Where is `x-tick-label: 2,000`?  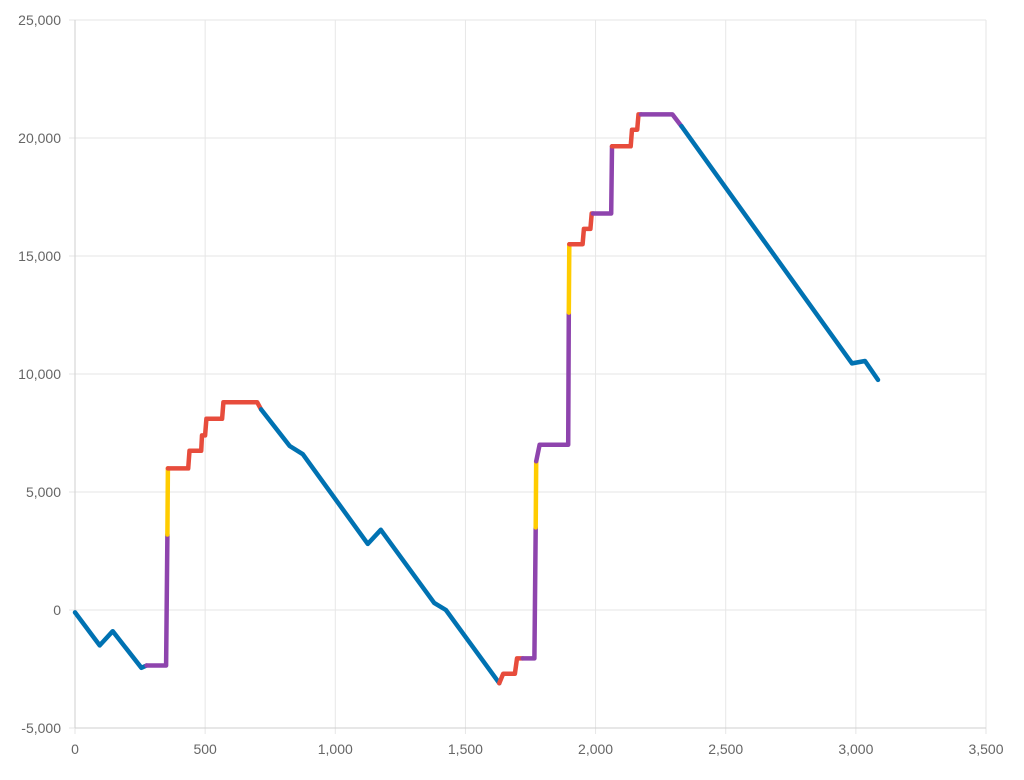 x-tick-label: 2,000 is located at coordinates (595, 749).